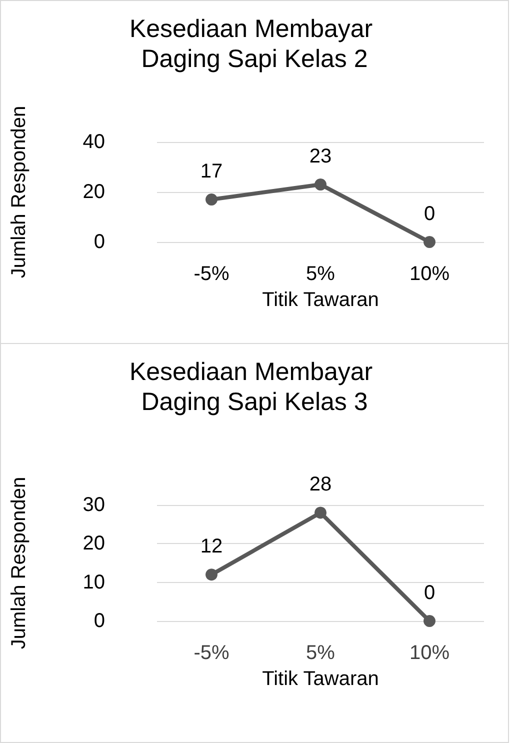 The height and width of the screenshot is (743, 524). What do you see at coordinates (320, 157) in the screenshot?
I see `data-label: 23` at bounding box center [320, 157].